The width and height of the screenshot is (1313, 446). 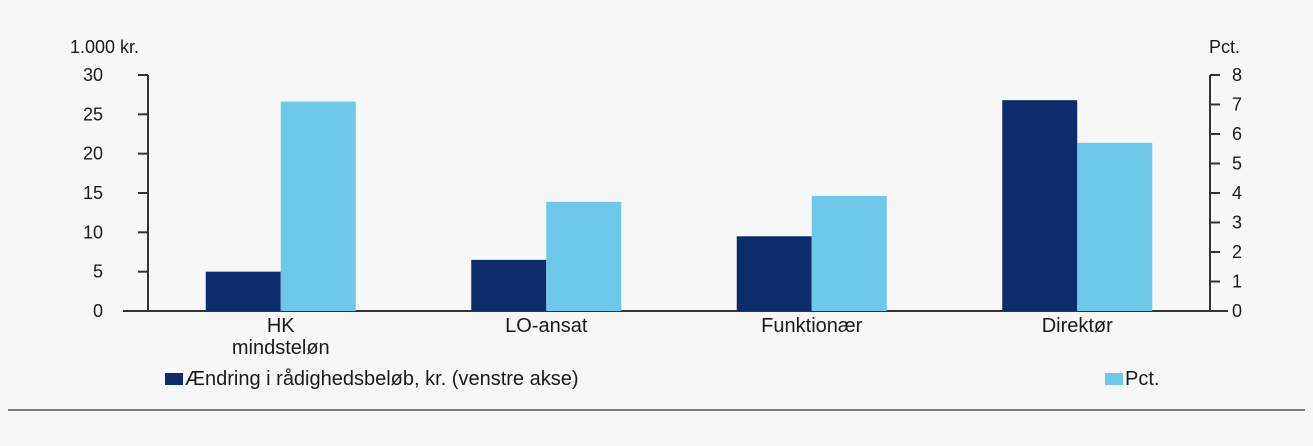 What do you see at coordinates (1237, 311) in the screenshot?
I see `right-tick-label: 0` at bounding box center [1237, 311].